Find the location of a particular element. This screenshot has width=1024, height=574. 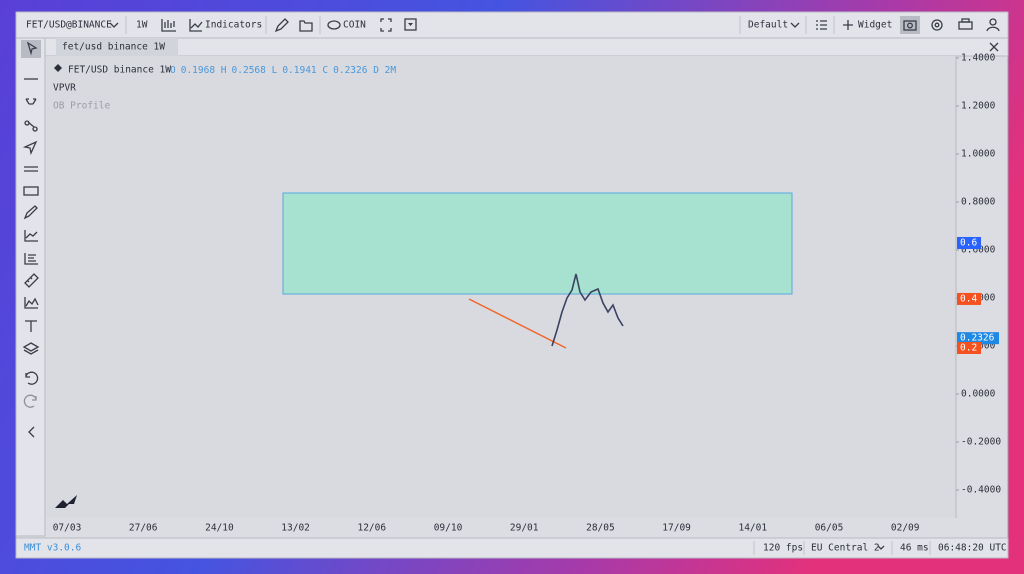

y-tick-label: 1.2000 is located at coordinates (978, 105).